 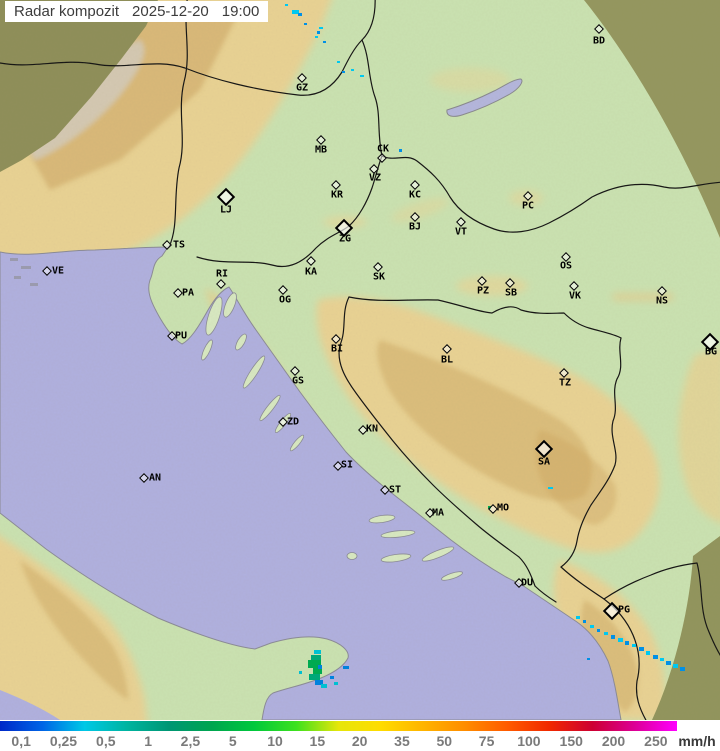 What do you see at coordinates (232, 741) in the screenshot?
I see `legend-tick: 5` at bounding box center [232, 741].